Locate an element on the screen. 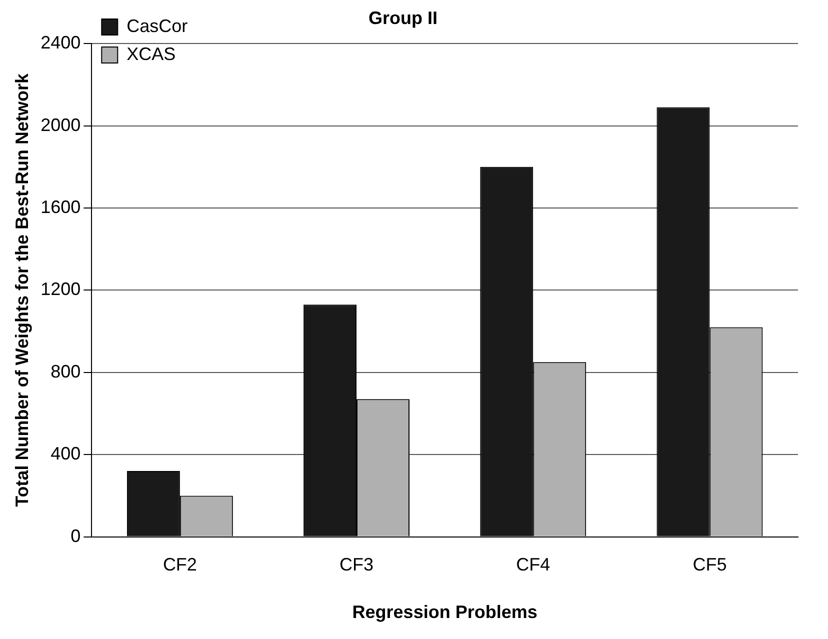  y-tick-label: 0 is located at coordinates (75, 536).